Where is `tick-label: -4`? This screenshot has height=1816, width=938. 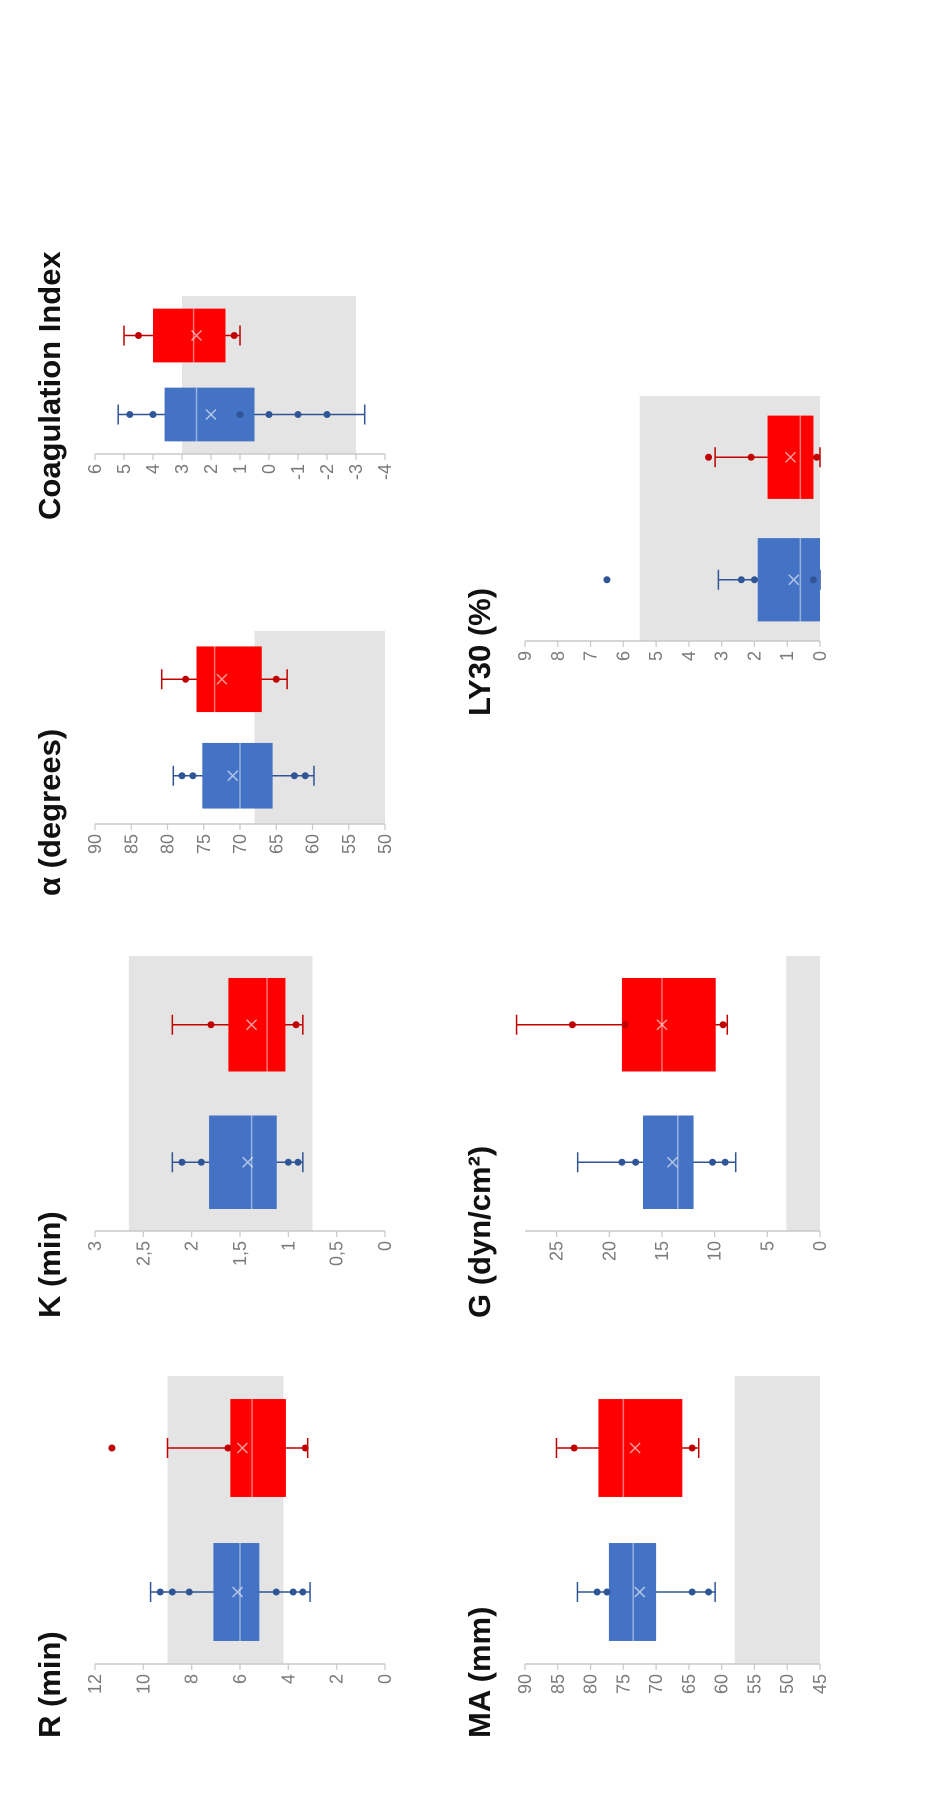 tick-label: -4 is located at coordinates (385, 472).